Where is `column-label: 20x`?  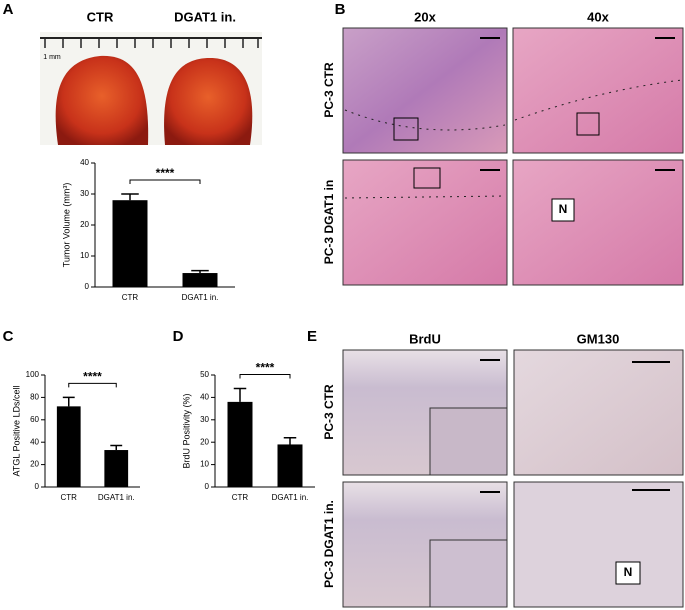
column-label: 20x is located at coordinates (425, 16).